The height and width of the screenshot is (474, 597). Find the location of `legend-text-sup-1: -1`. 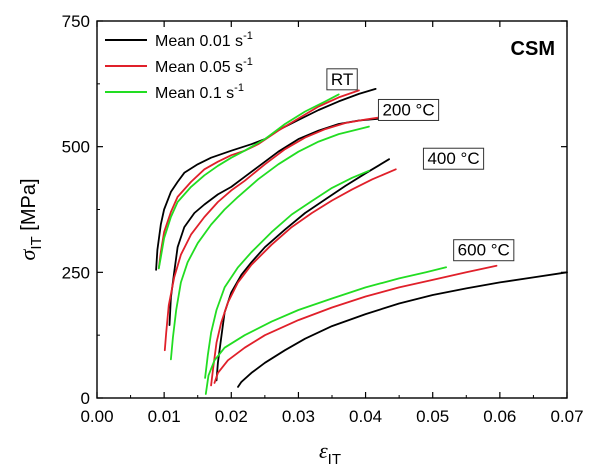

legend-text-sup-1: -1 is located at coordinates (248, 62).